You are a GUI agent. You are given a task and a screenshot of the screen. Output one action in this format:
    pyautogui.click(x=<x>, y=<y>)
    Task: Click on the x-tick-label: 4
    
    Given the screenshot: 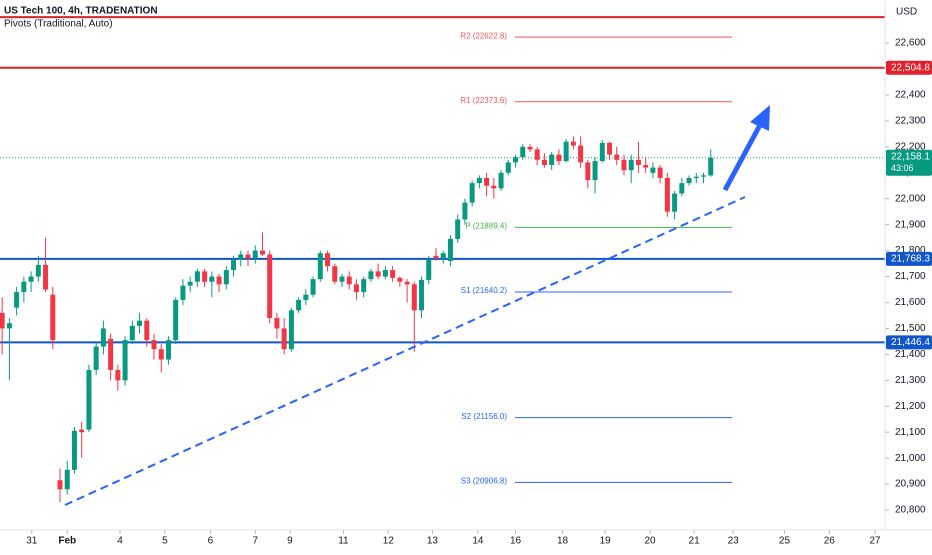 What is the action you would take?
    pyautogui.click(x=120, y=541)
    